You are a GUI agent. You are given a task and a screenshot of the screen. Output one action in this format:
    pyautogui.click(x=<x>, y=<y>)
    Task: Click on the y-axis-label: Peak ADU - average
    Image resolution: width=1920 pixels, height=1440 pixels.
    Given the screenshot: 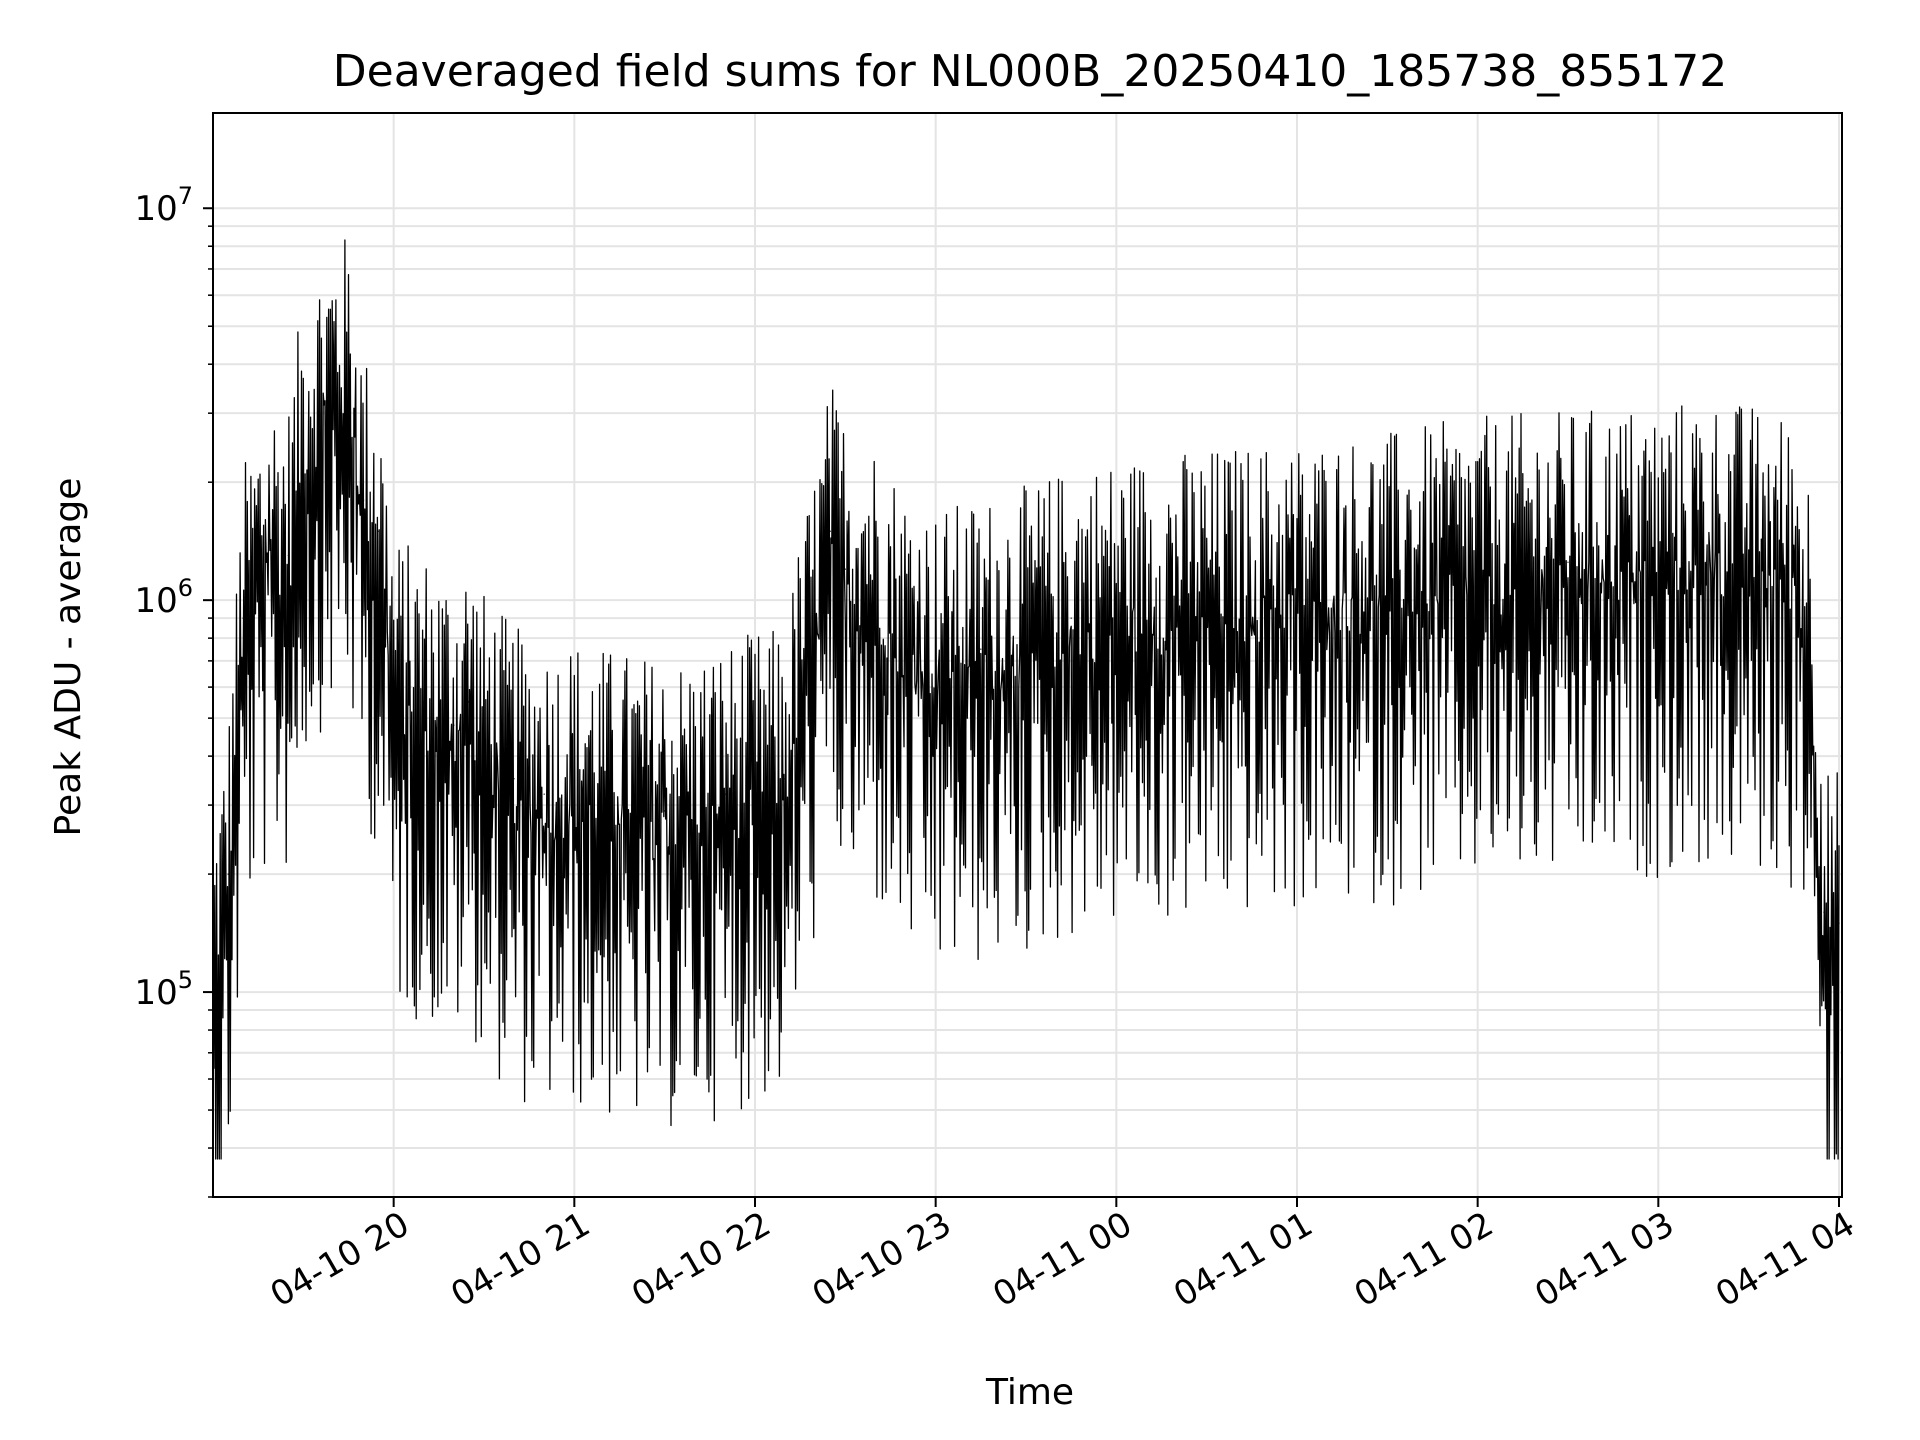 What is the action you would take?
    pyautogui.click(x=68, y=657)
    